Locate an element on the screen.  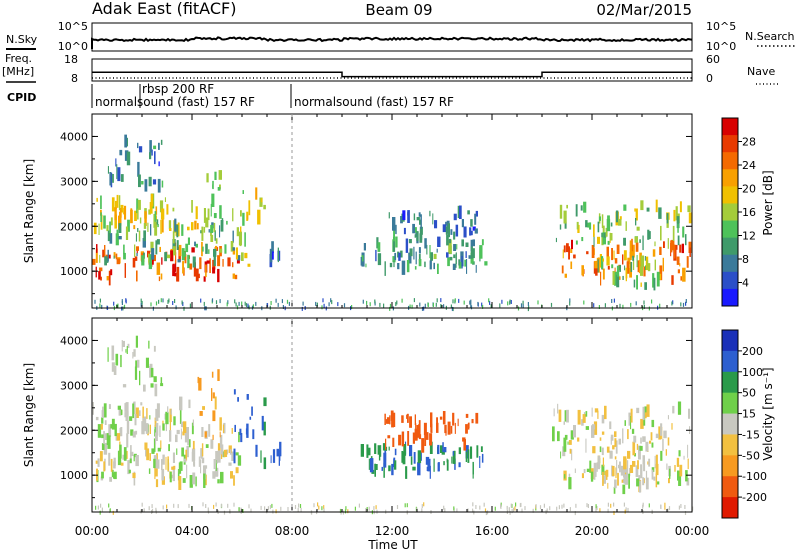
sky-tick-high: 10^5 is located at coordinates (73, 26).